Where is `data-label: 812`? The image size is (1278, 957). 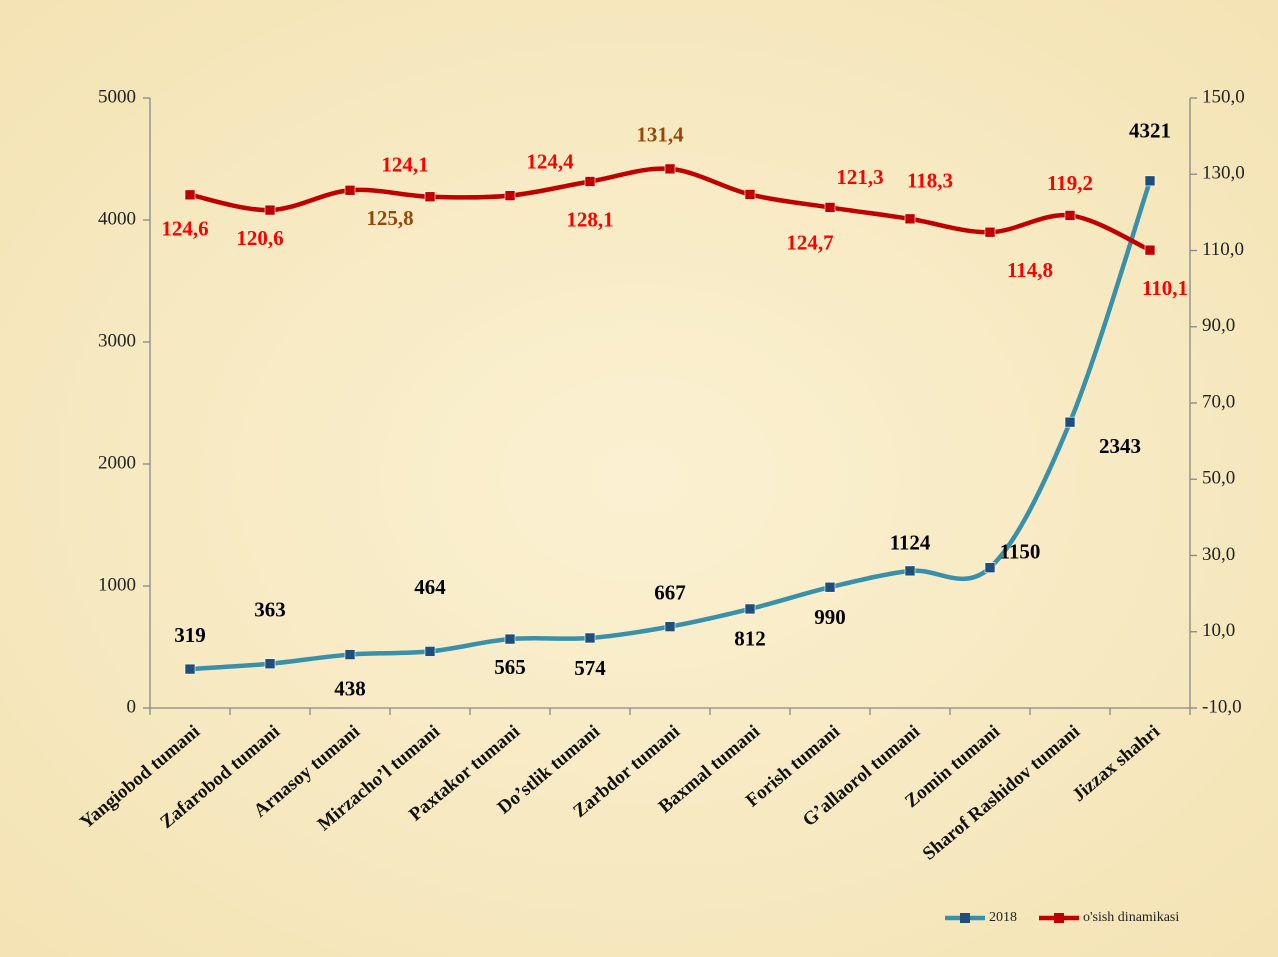 data-label: 812 is located at coordinates (750, 639).